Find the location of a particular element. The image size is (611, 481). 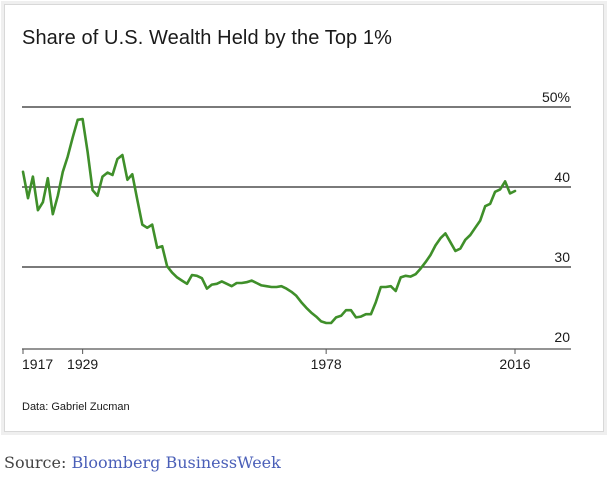

source-caption: Source: Bloomberg BusinessWeek is located at coordinates (142, 462).